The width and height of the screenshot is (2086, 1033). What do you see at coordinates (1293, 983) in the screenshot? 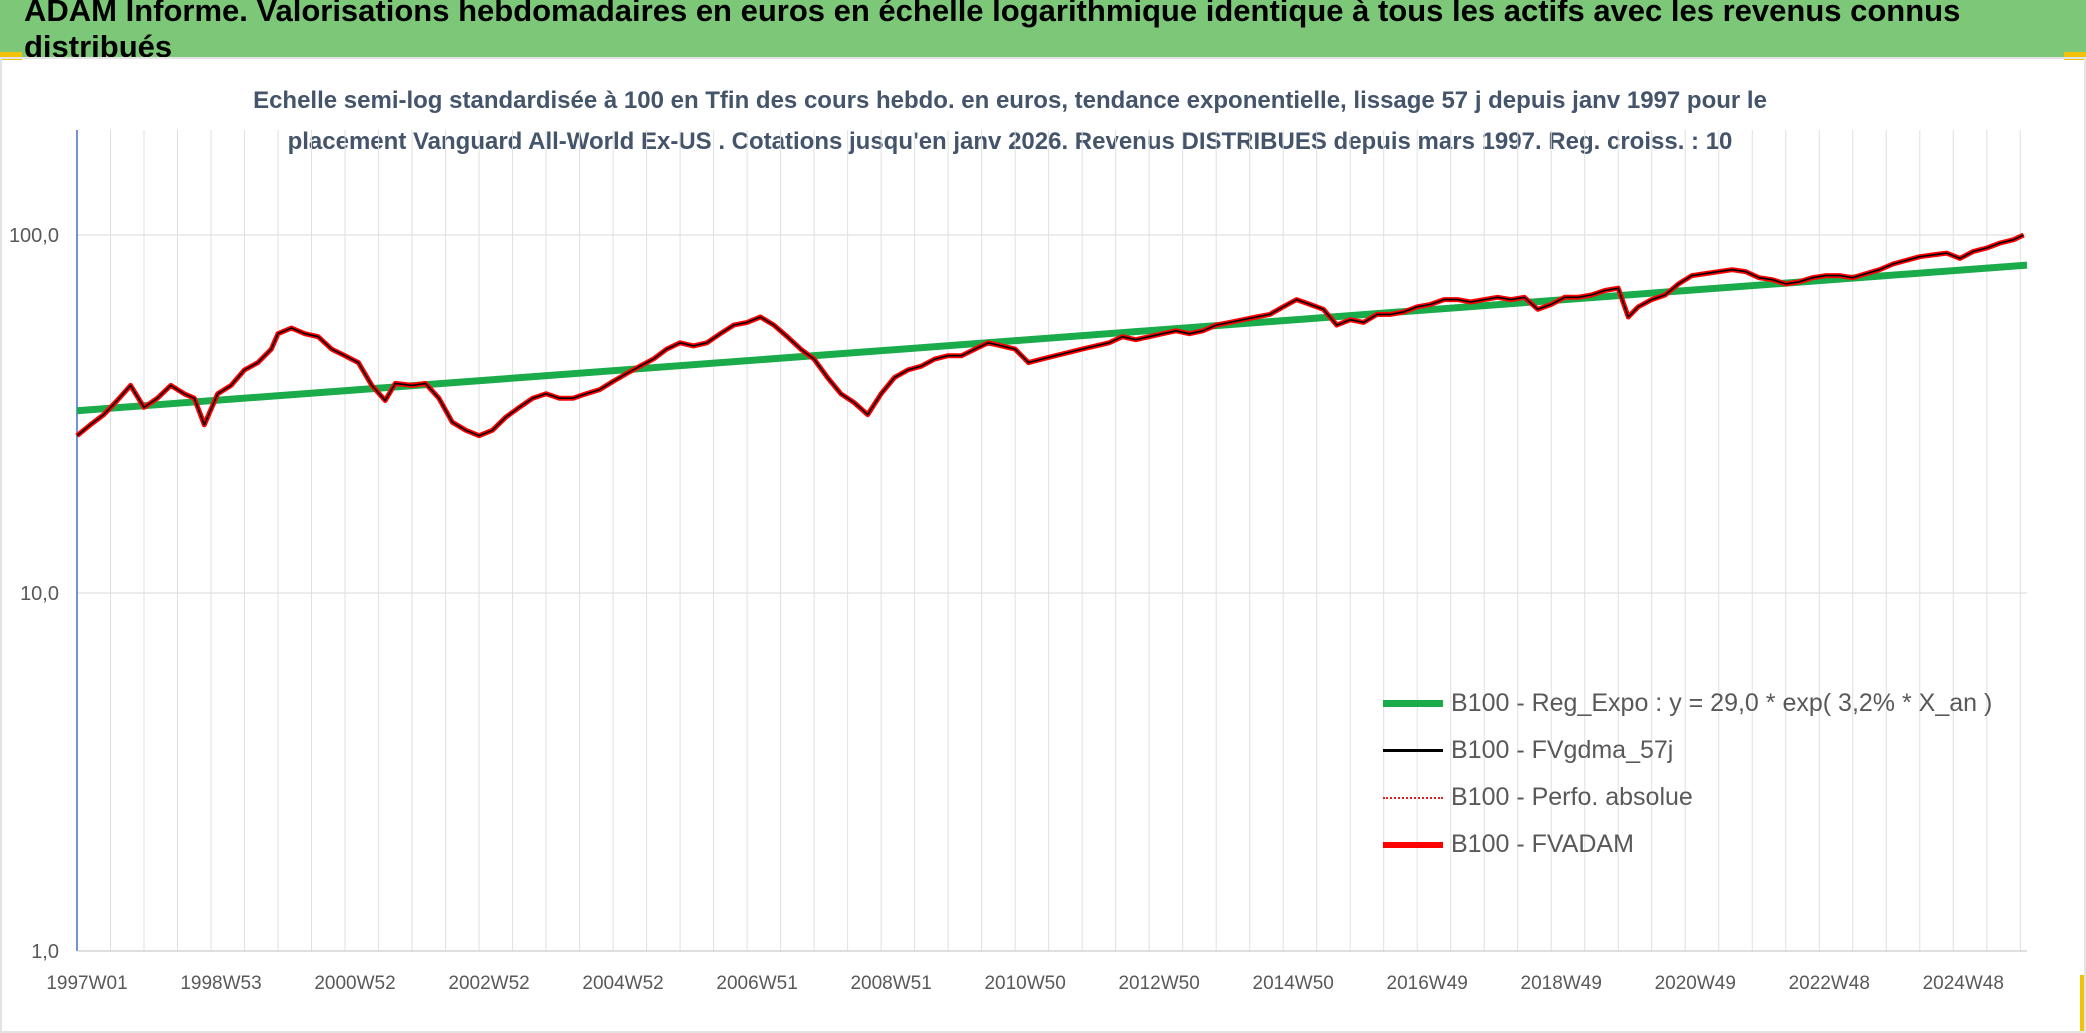
I see `x-tick-label: 2014W50` at bounding box center [1293, 983].